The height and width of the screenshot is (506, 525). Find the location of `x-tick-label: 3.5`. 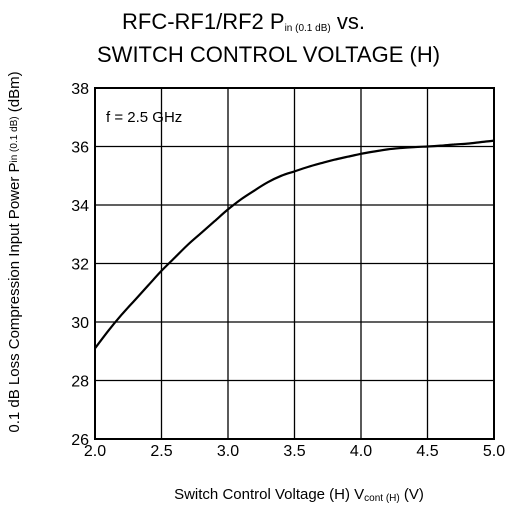

x-tick-label: 3.5 is located at coordinates (294, 451).